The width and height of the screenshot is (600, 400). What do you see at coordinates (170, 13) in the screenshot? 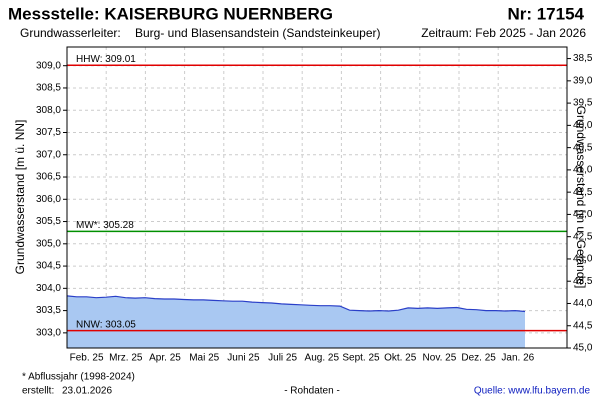
I see `chart-title: Messstelle: KAISERBURG NUERNBERG` at bounding box center [170, 13].